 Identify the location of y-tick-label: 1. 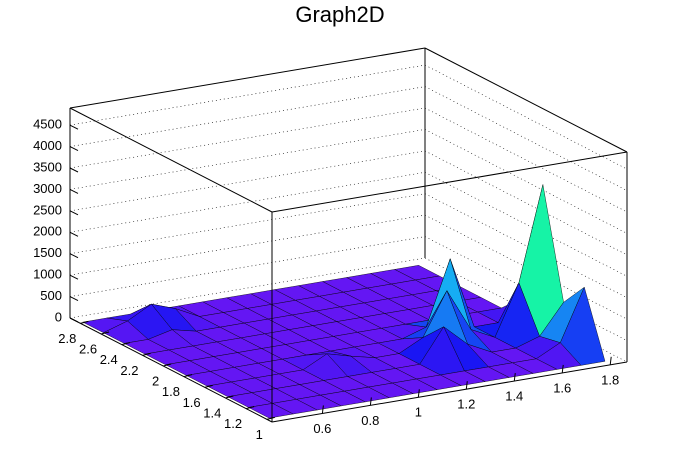
(259, 434).